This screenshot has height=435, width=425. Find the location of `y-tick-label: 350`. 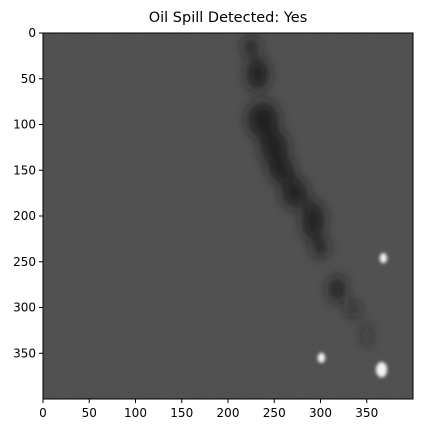

y-tick-label: 350 is located at coordinates (24, 353).